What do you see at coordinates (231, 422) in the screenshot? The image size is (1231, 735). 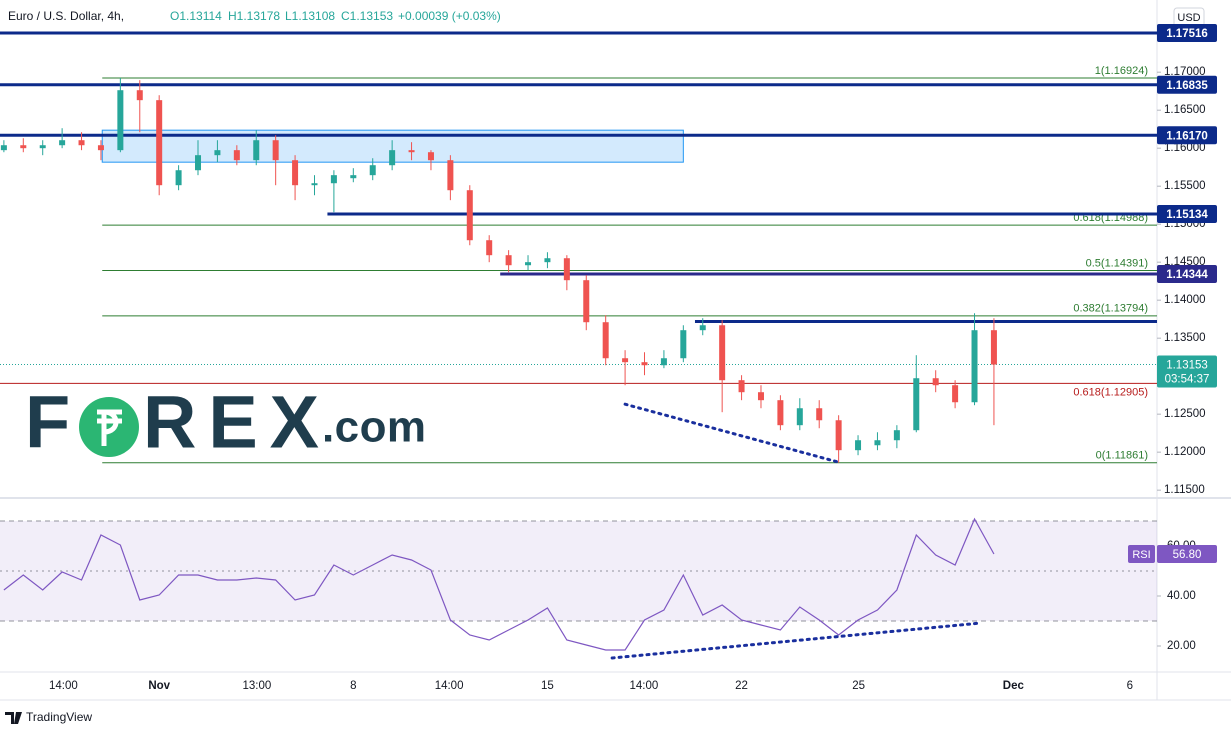 I see `logo-text: REX` at bounding box center [231, 422].